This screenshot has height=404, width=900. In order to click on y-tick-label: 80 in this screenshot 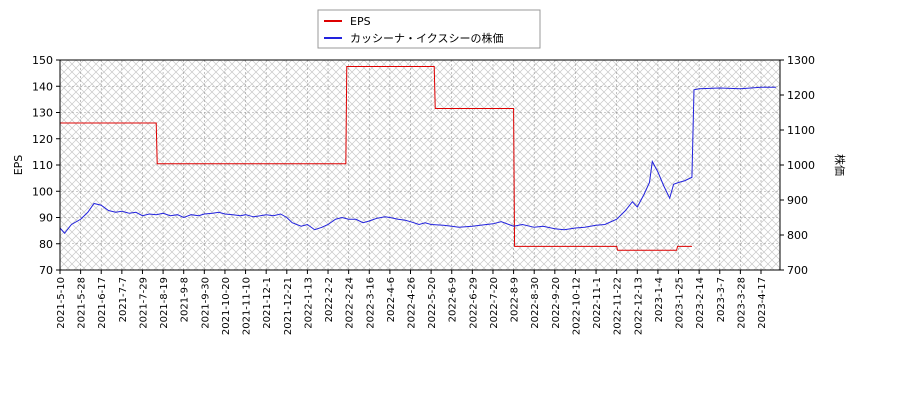, I will do `click(46, 244)`.